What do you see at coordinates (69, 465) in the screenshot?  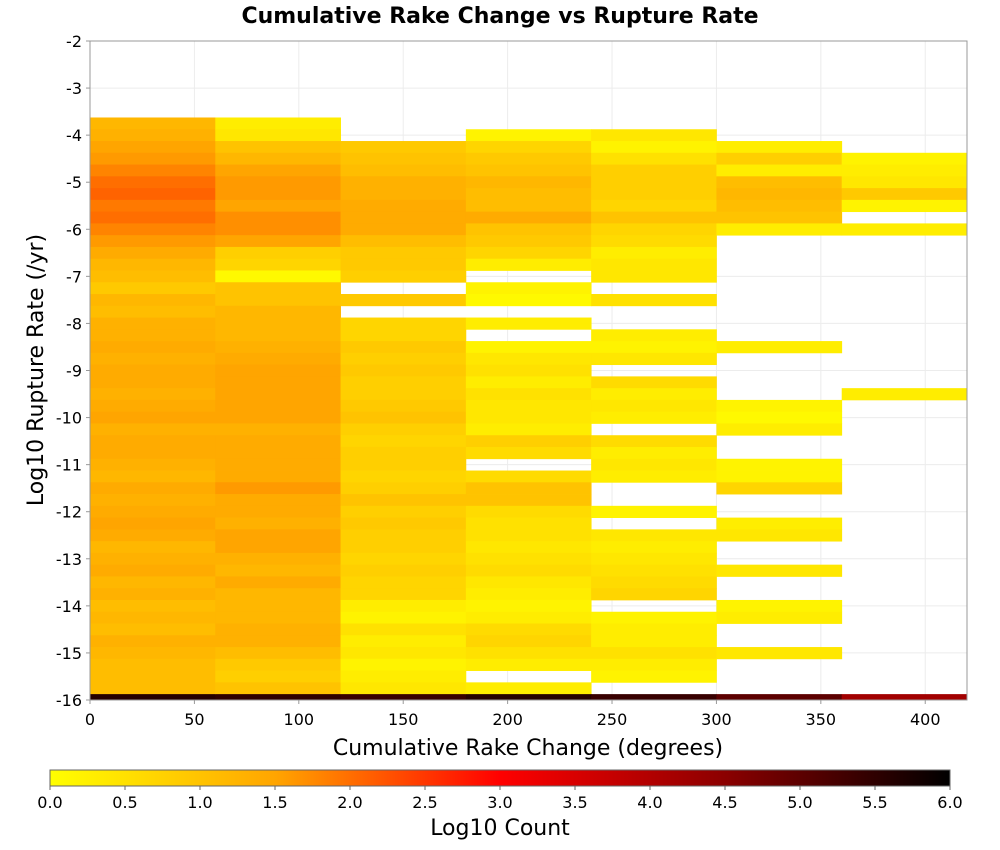 I see `y-tick-label: -11` at bounding box center [69, 465].